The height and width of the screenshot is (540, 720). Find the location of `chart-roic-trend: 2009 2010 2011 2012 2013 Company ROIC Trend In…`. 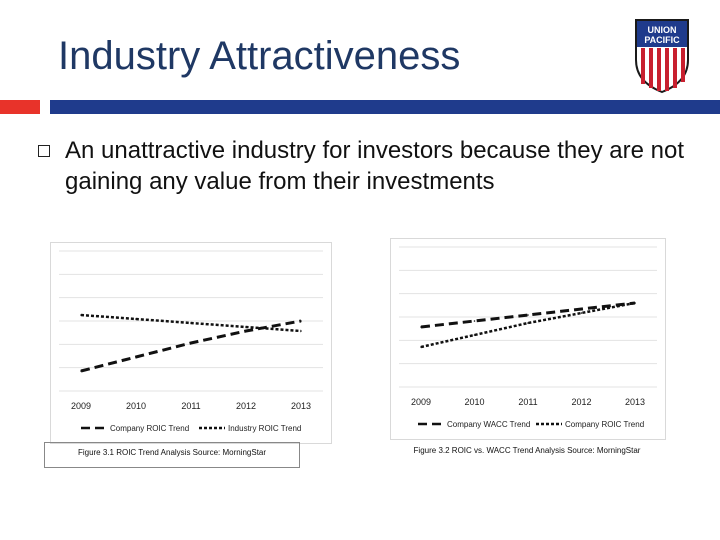

chart-roic-trend: 2009 2010 2011 2012 2013 Company ROIC Trend In… is located at coordinates (191, 343).